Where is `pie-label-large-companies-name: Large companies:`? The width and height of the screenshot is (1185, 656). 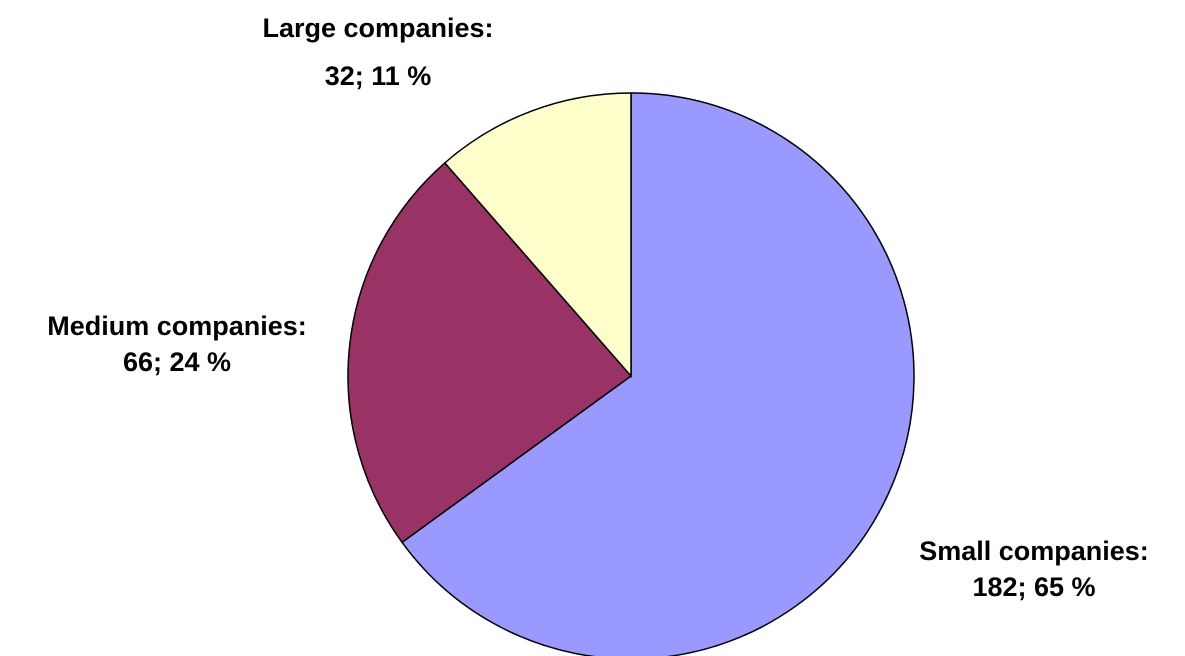 pie-label-large-companies-name: Large companies: is located at coordinates (377, 28).